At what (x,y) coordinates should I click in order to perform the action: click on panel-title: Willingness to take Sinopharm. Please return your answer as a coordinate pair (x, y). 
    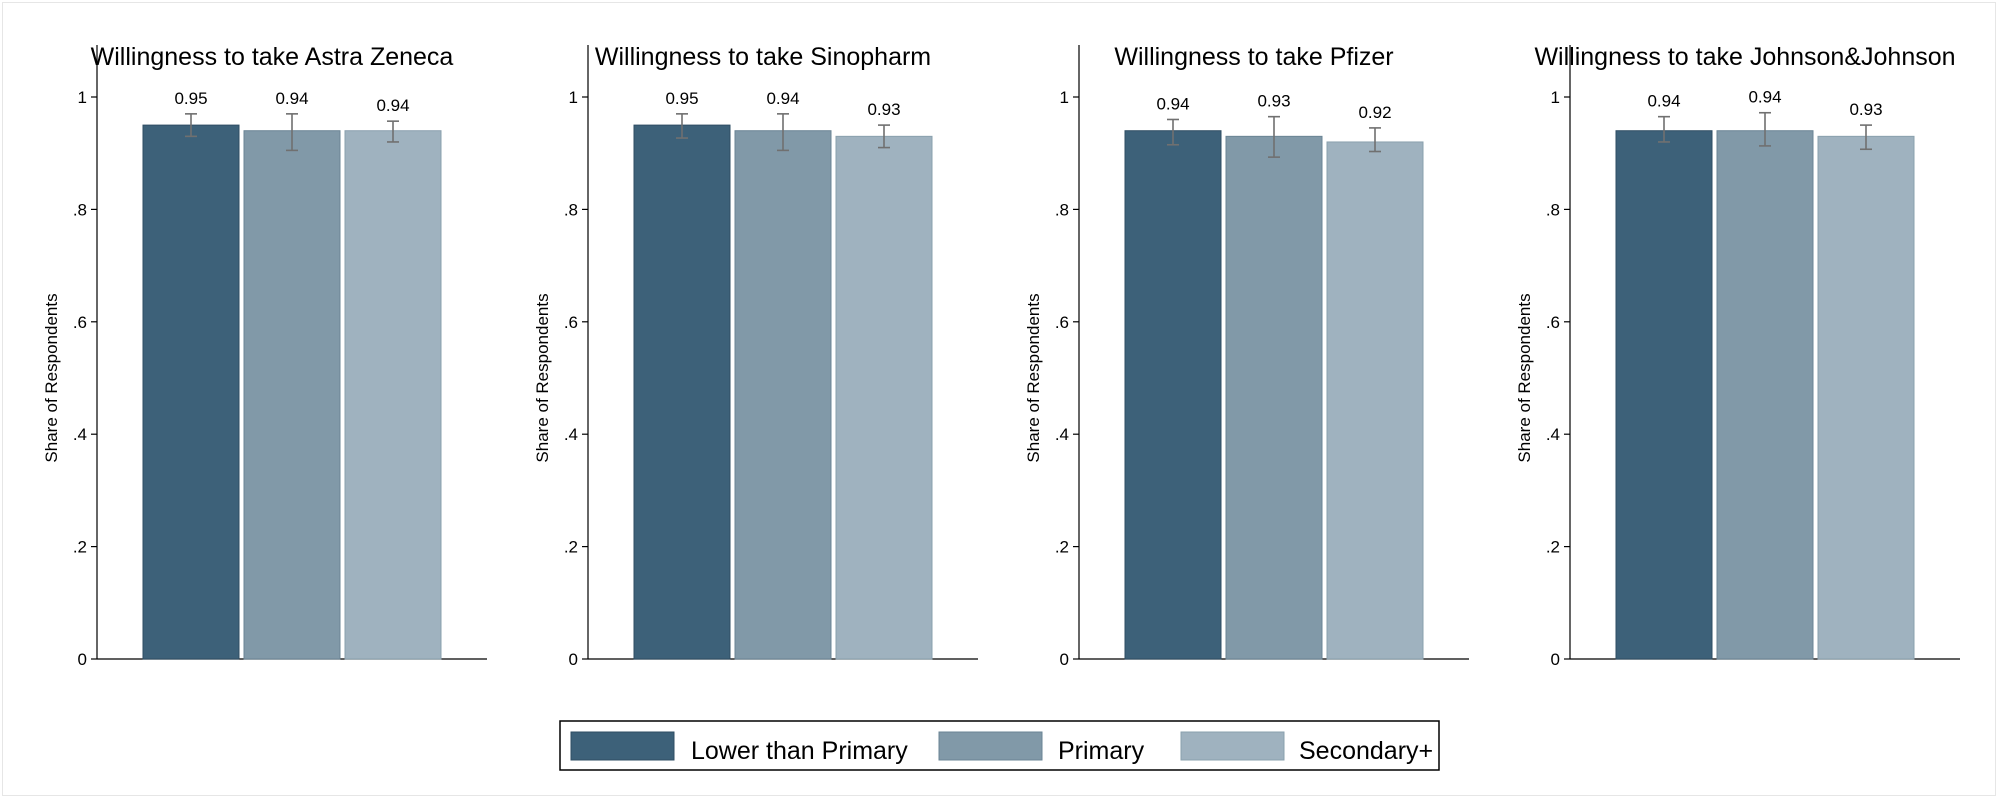
    Looking at the image, I should click on (763, 57).